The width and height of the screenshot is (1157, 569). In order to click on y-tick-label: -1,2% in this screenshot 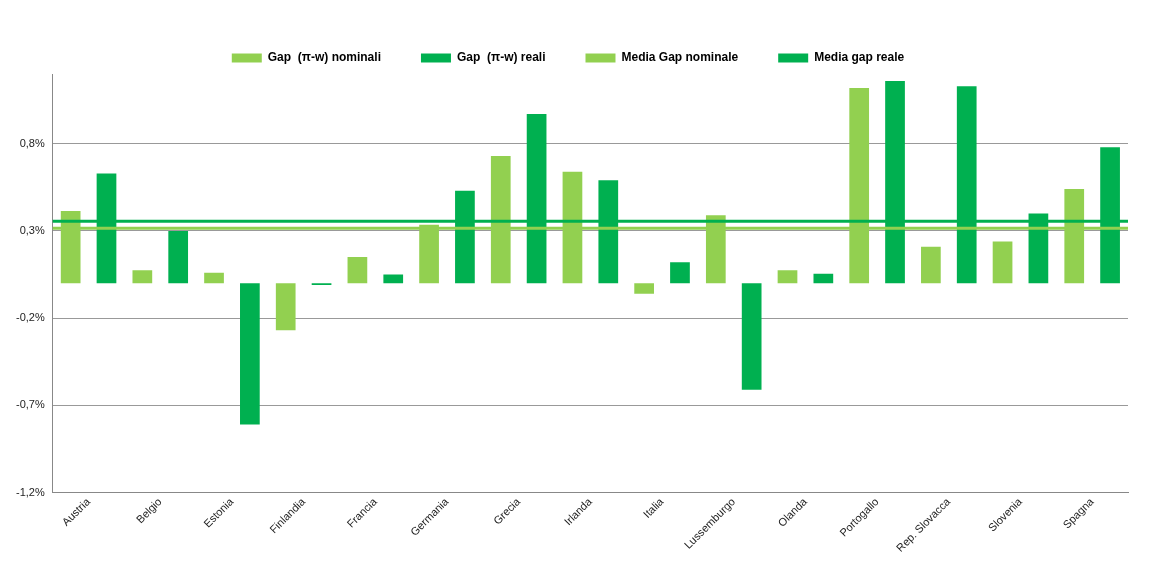, I will do `click(30, 491)`.